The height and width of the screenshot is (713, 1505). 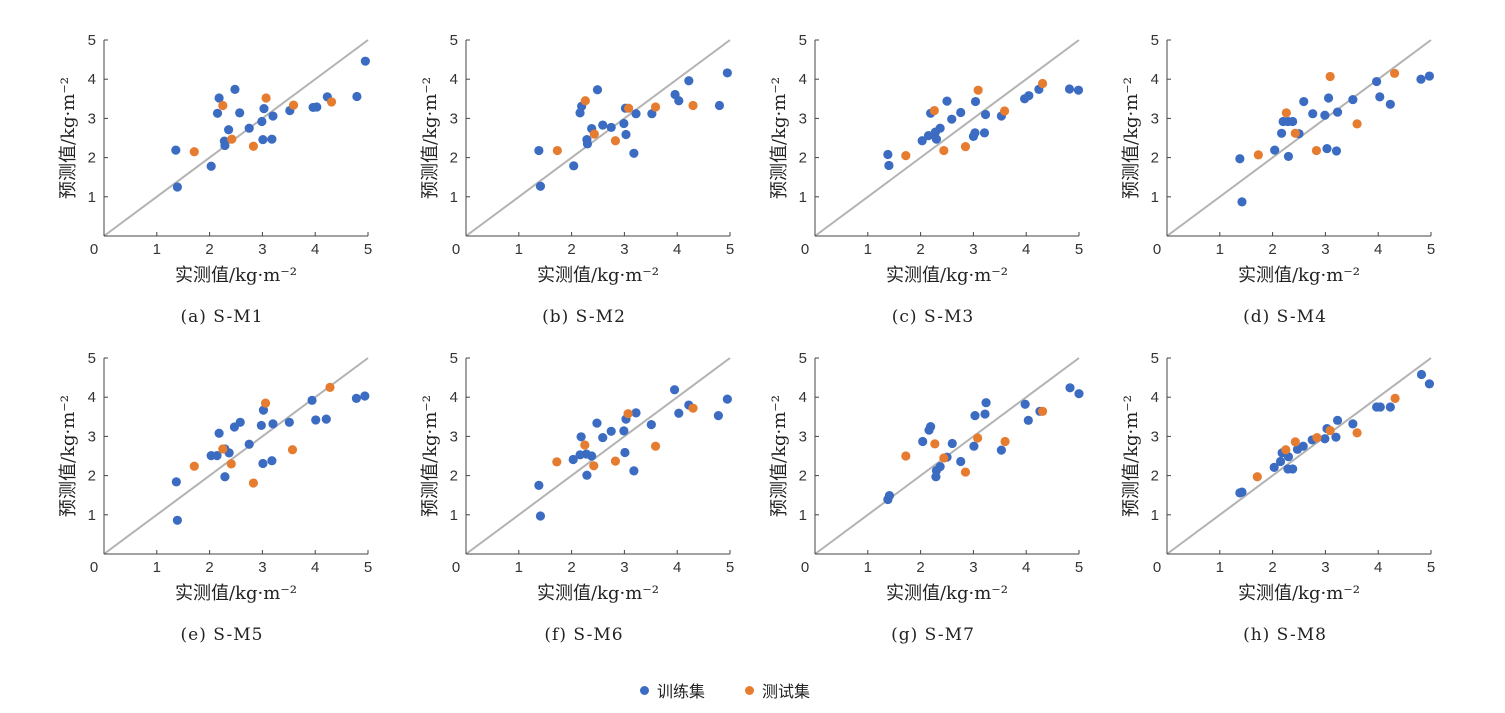 I want to click on scatter-panel: 0 1 2 3 4 5 1 2 3 4 5 实测值/kg·m⁻² 预测值/kg·m⁻² (f) S-M6, so click(x=577, y=497).